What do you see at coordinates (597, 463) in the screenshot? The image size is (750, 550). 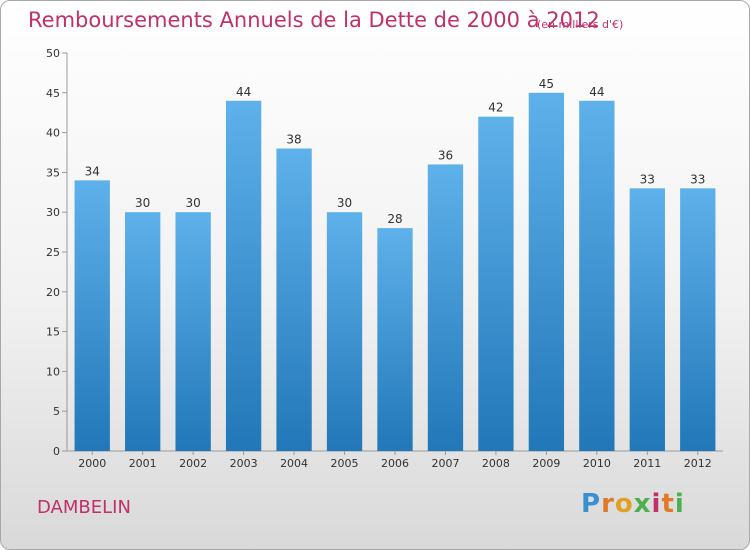 I see `x-tick-label: 2010` at bounding box center [597, 463].